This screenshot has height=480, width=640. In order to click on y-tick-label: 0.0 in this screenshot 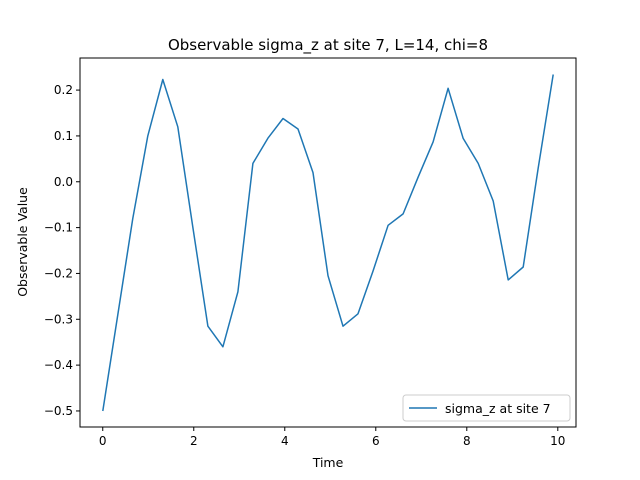, I will do `click(63, 182)`.